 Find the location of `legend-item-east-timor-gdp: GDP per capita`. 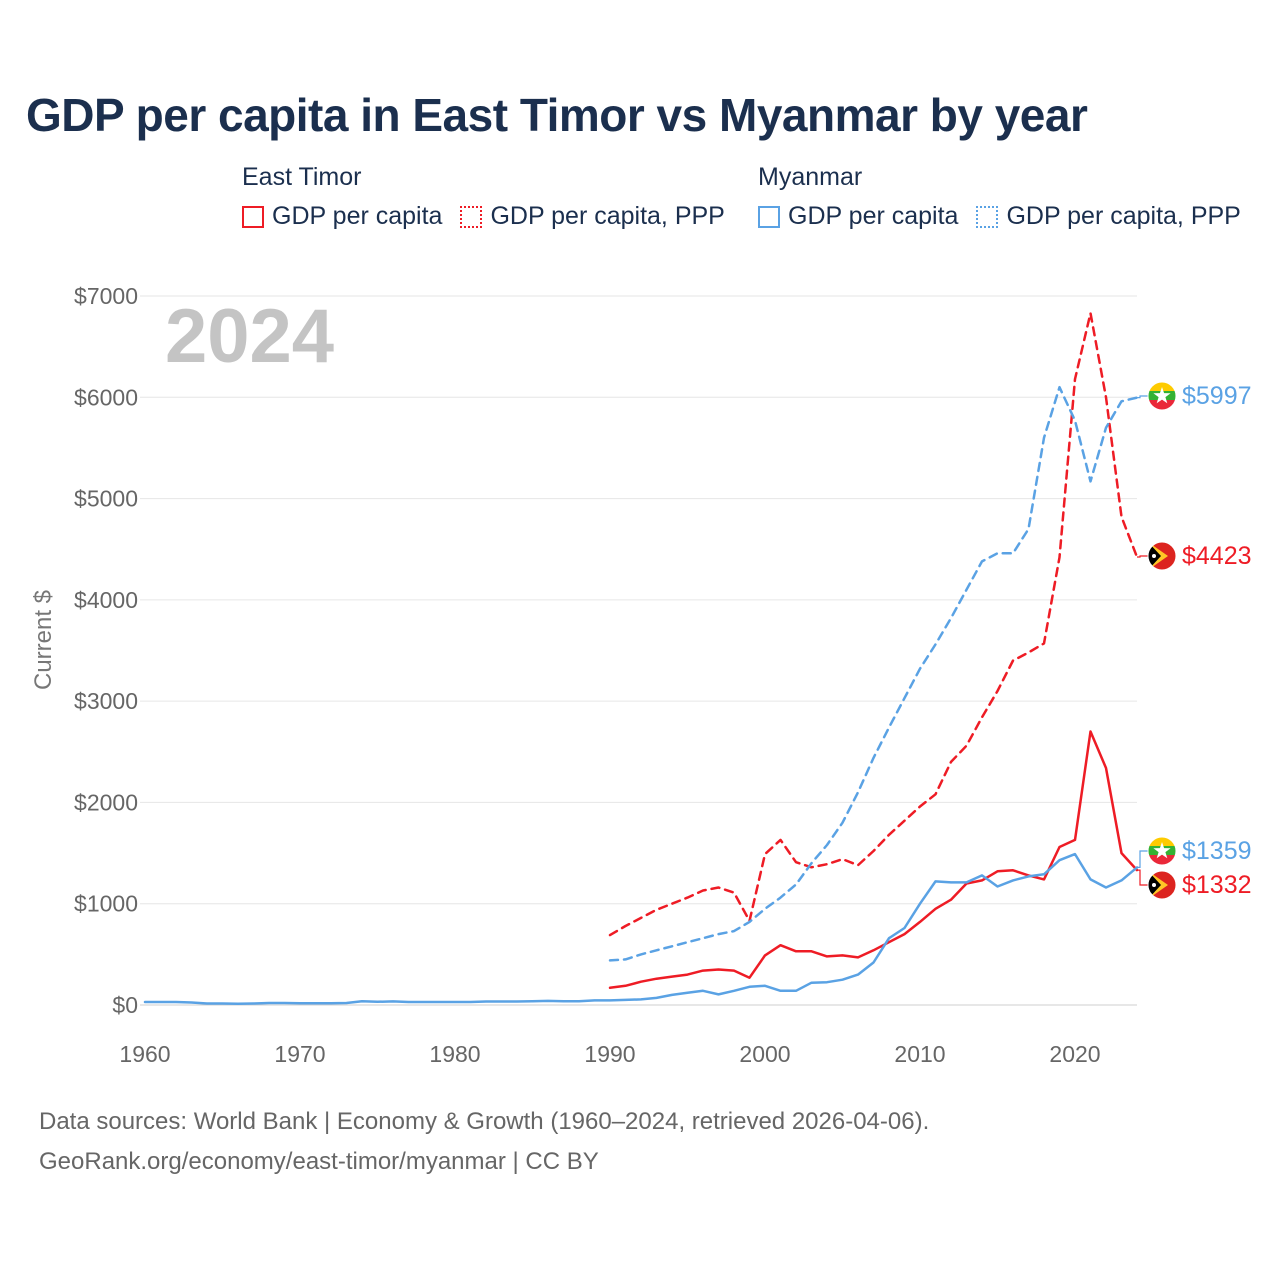

legend-item-east-timor-gdp: GDP per capita is located at coordinates (342, 216).